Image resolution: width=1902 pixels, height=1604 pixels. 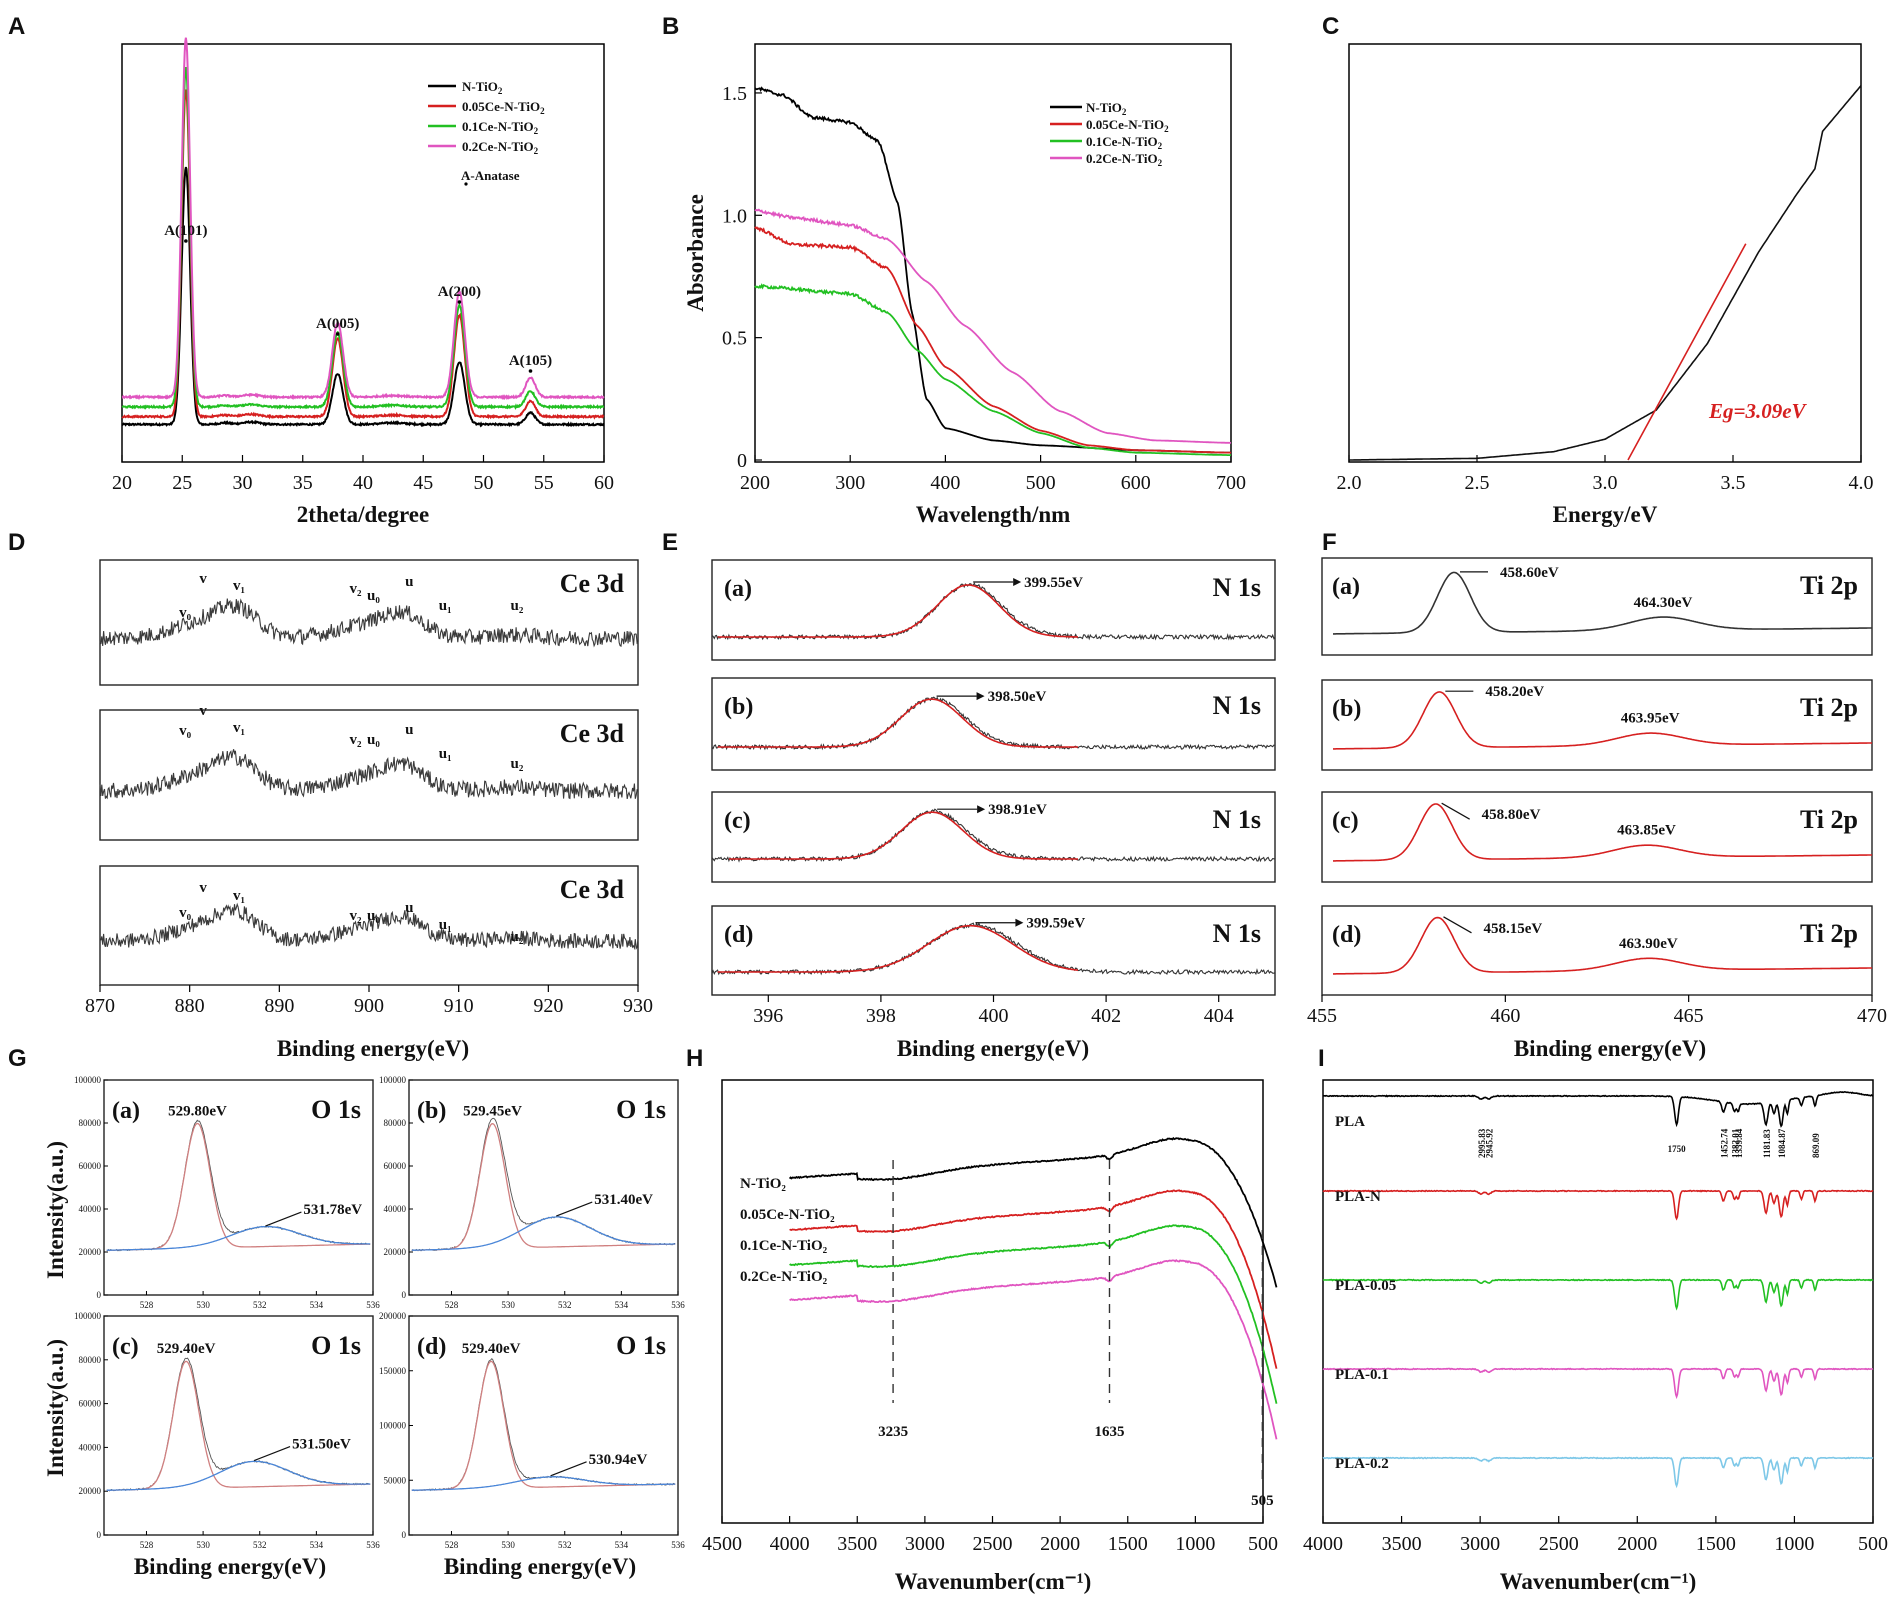 What do you see at coordinates (1262, 1501) in the screenshot?
I see `band-mark-label: 505` at bounding box center [1262, 1501].